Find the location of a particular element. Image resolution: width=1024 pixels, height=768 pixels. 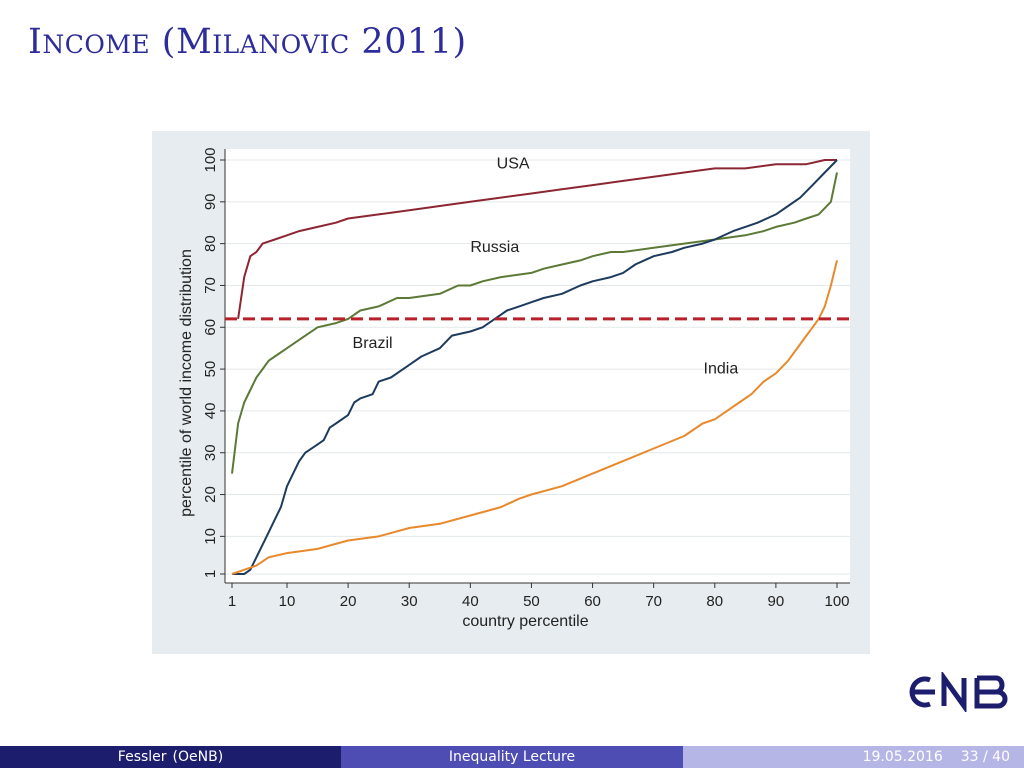

footer-title-block: Inequality Lecture is located at coordinates (512, 757).